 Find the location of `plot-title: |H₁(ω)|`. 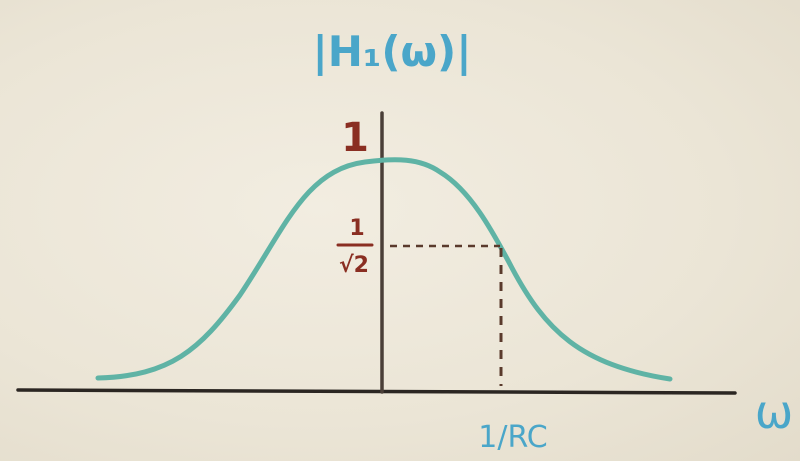

plot-title: |H₁(ω)| is located at coordinates (391, 51).